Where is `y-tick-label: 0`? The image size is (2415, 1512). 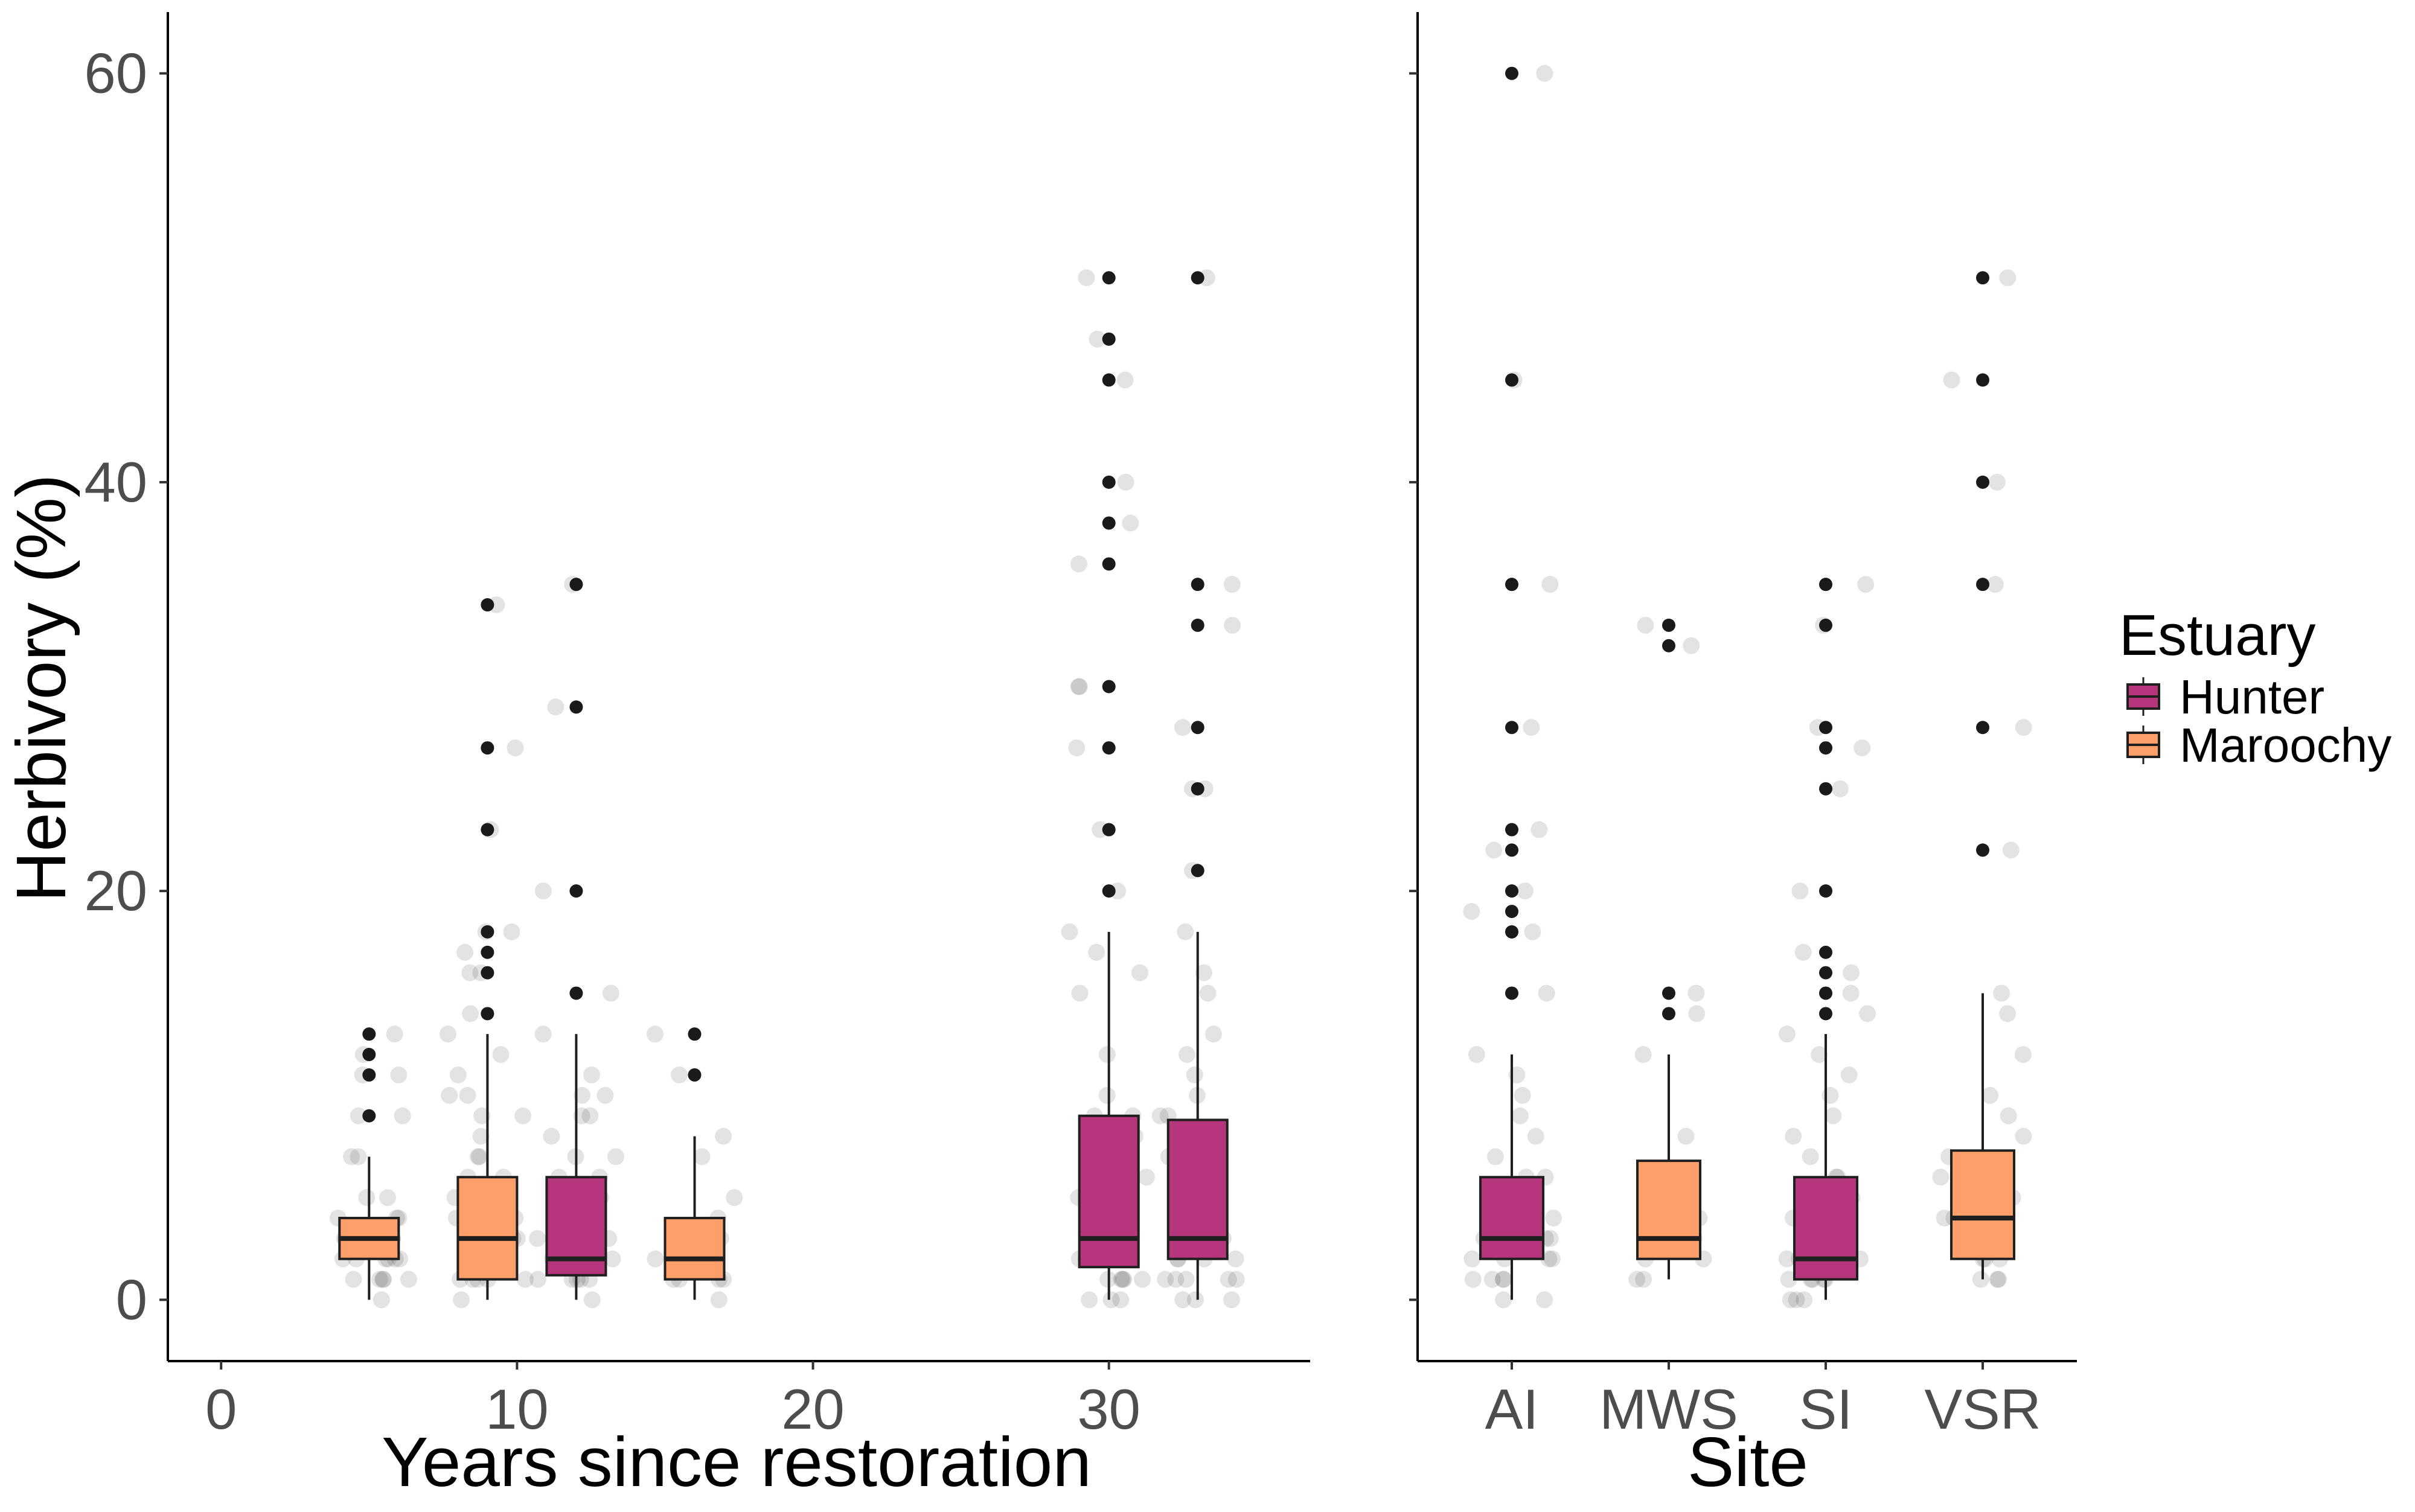
y-tick-label: 0 is located at coordinates (132, 1299).